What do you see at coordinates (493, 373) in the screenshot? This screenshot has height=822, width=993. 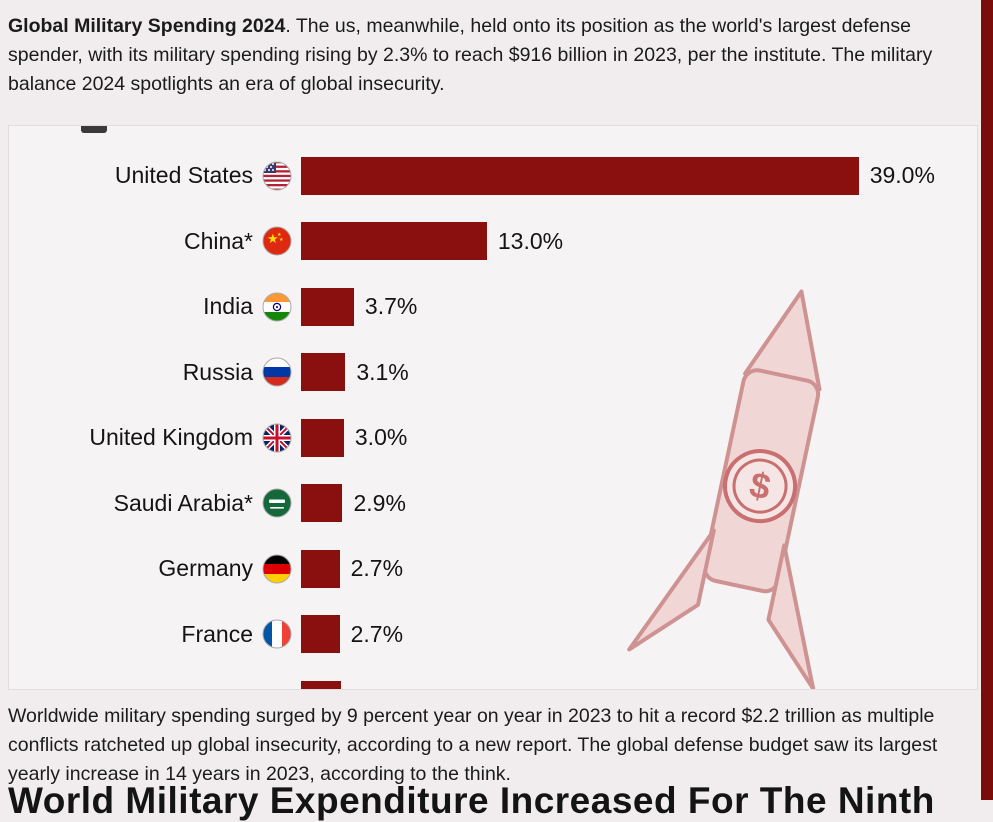 I see `chart-row: Russia 3.1%` at bounding box center [493, 373].